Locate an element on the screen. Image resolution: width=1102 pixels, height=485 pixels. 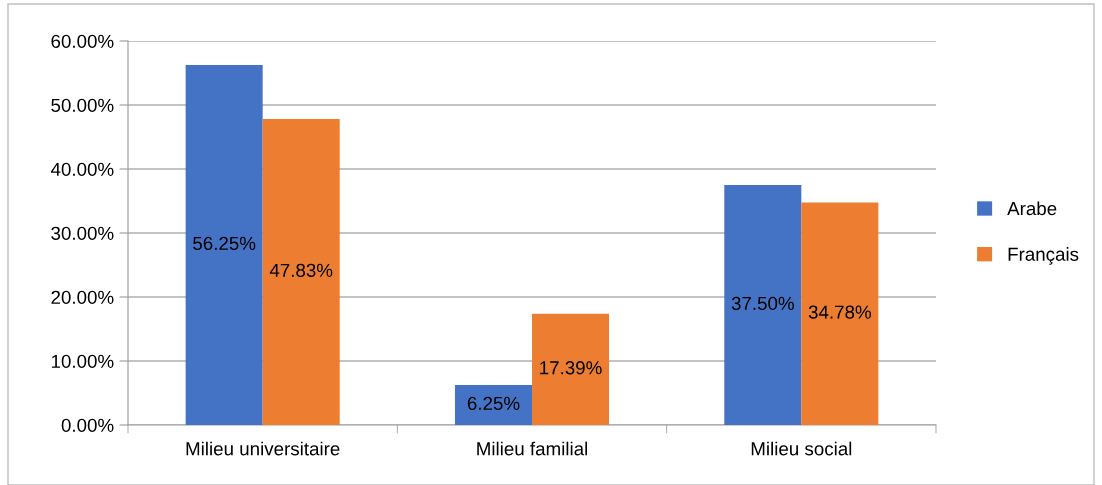
y-tick-label: 10.00% is located at coordinates (82, 361).